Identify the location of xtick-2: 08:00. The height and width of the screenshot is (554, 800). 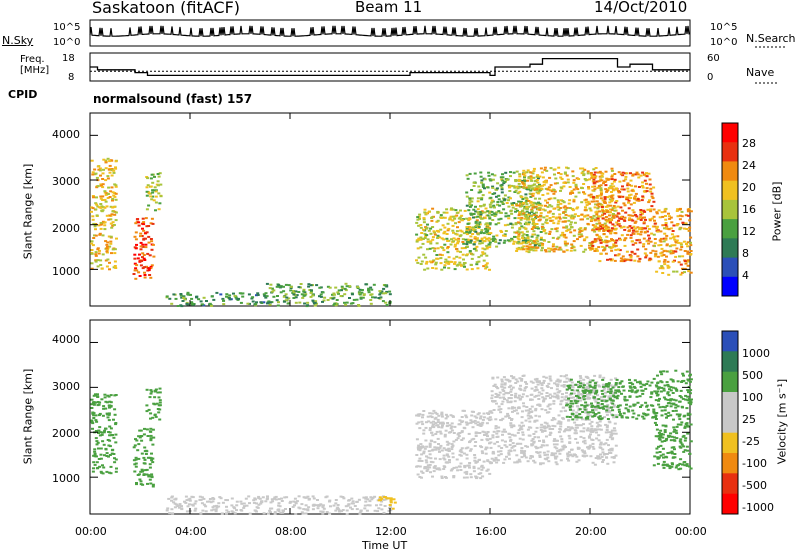
(291, 531).